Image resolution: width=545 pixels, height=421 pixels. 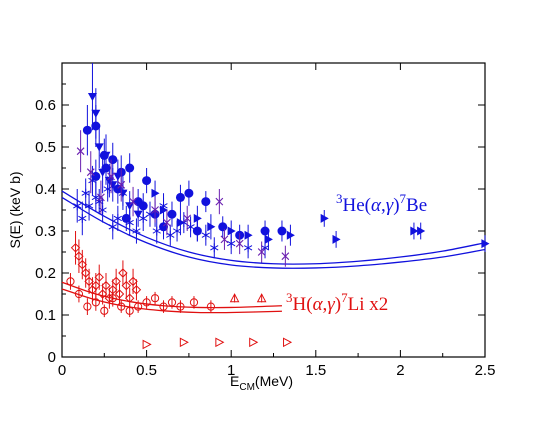 I want to click on y-tick-label: 0.3, so click(x=45, y=231).